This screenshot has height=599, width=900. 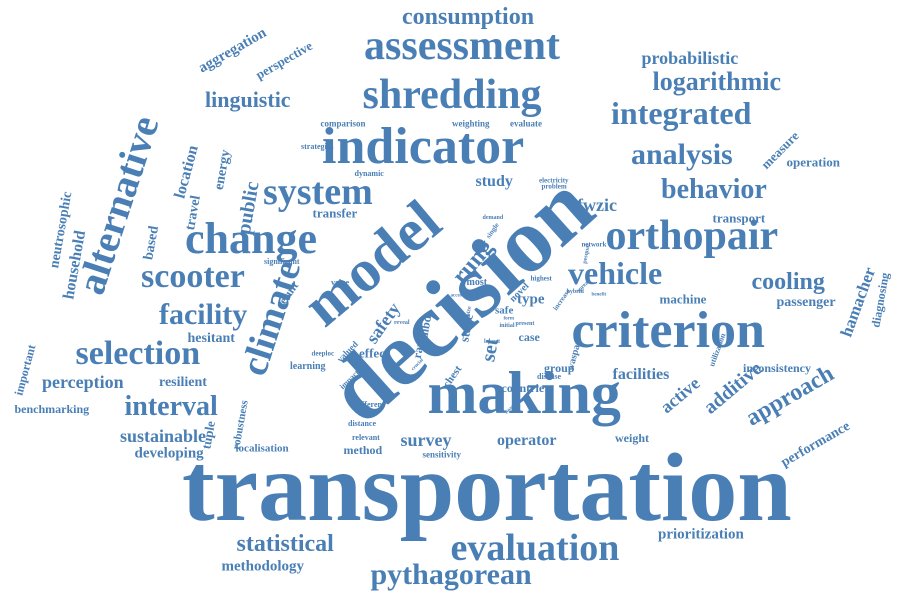 I want to click on cloud-word: interval, so click(x=171, y=406).